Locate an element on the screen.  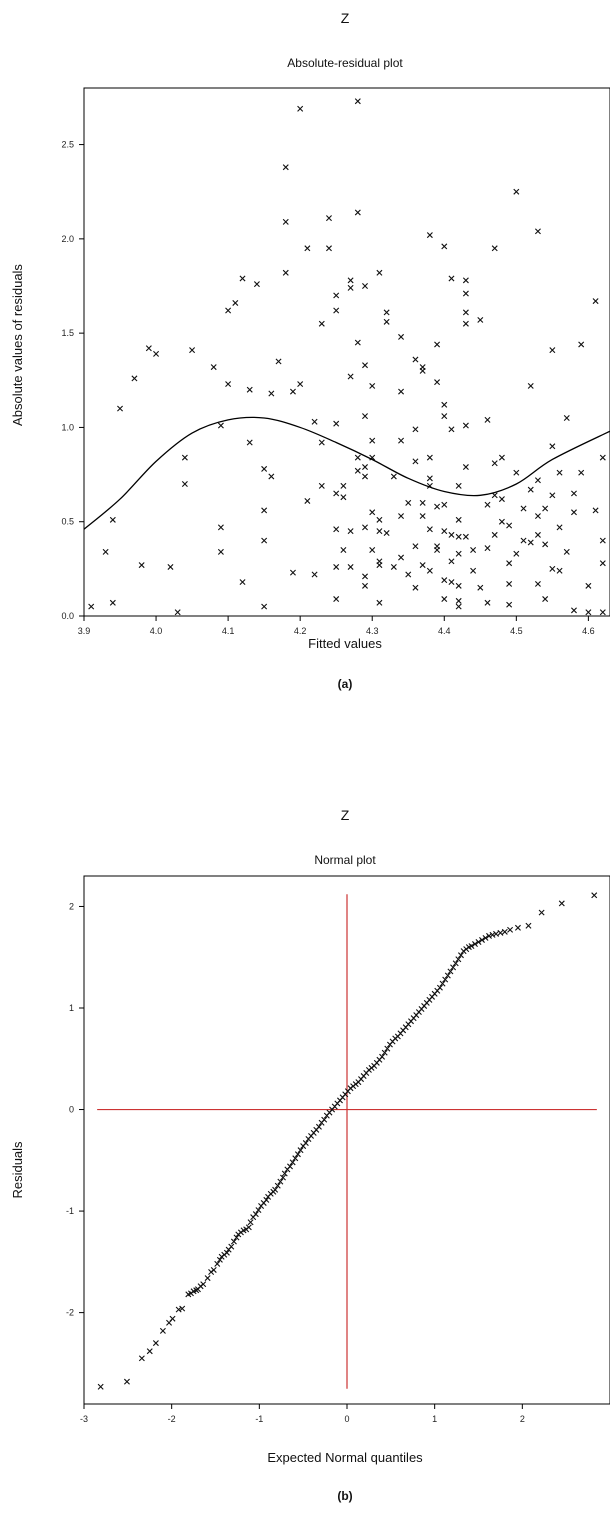
chart-b-xtick-label: 0 is located at coordinates (346, 1419).